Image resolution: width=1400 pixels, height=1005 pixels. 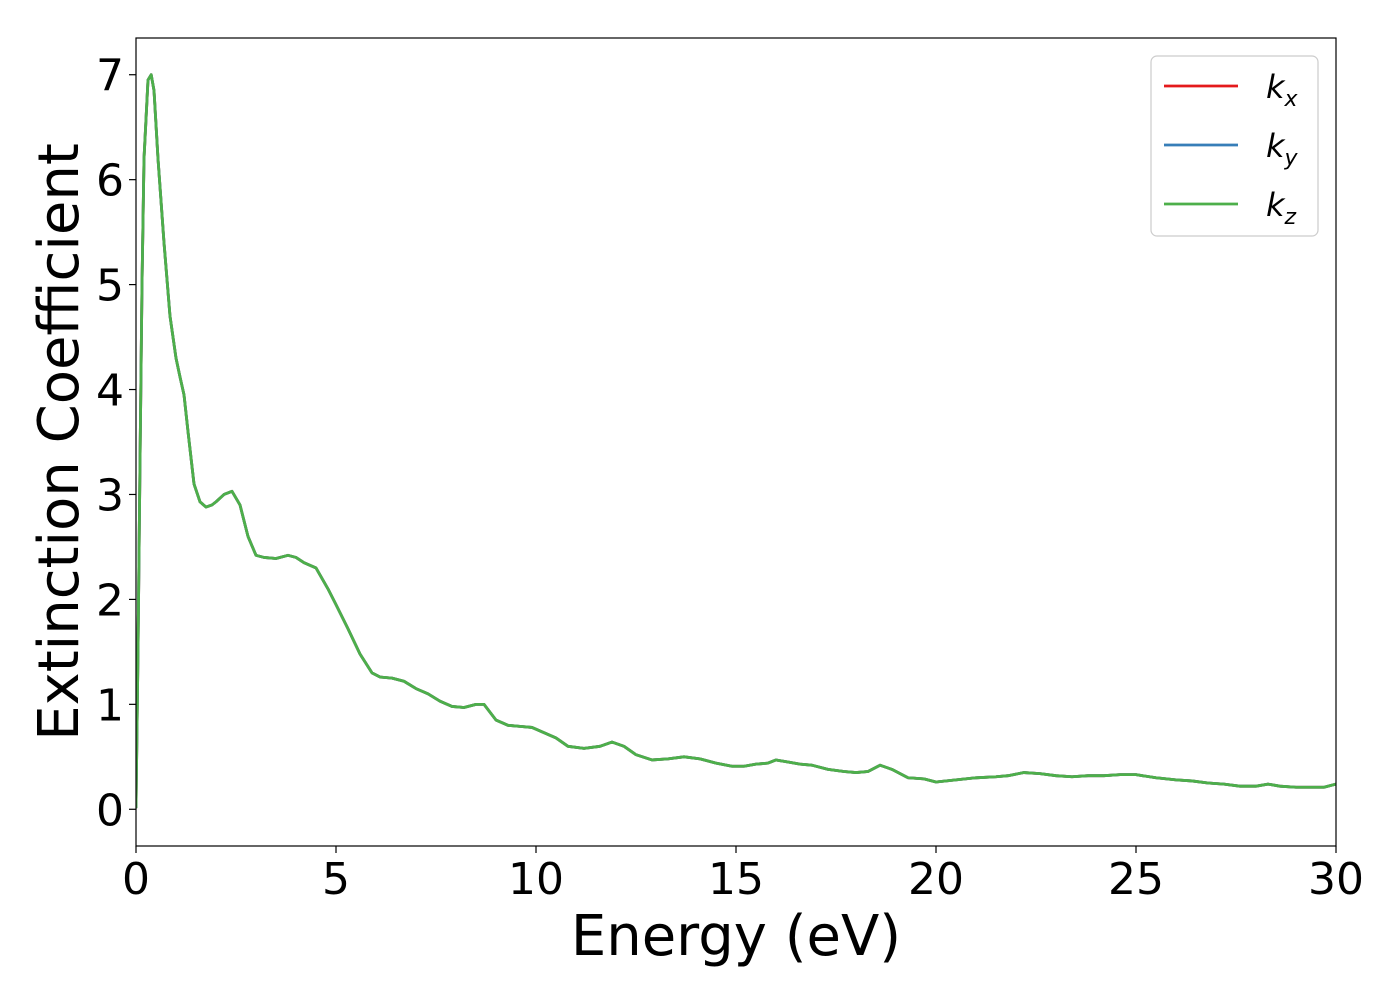 What do you see at coordinates (1136, 879) in the screenshot?
I see `x-tick-label: 25` at bounding box center [1136, 879].